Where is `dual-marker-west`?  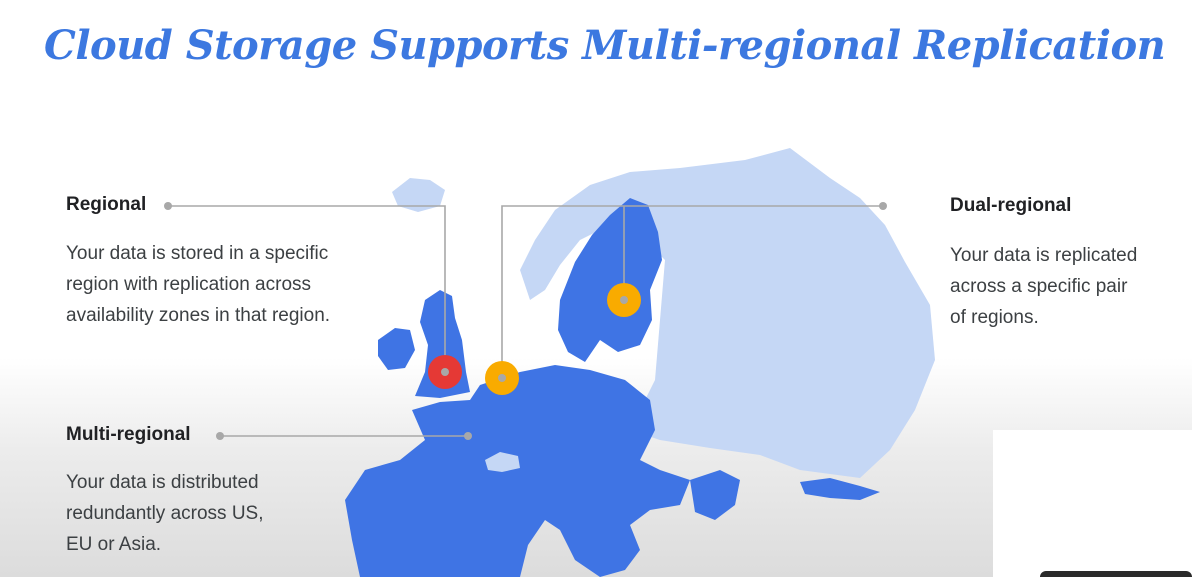
dual-marker-west is located at coordinates (502, 378).